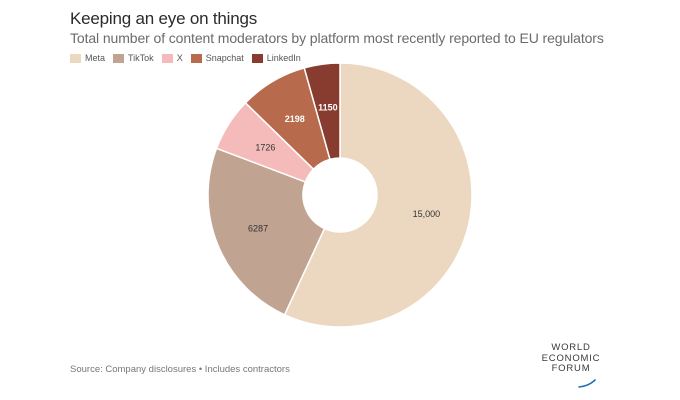 The image size is (680, 400). I want to click on legend-label: X, so click(179, 58).